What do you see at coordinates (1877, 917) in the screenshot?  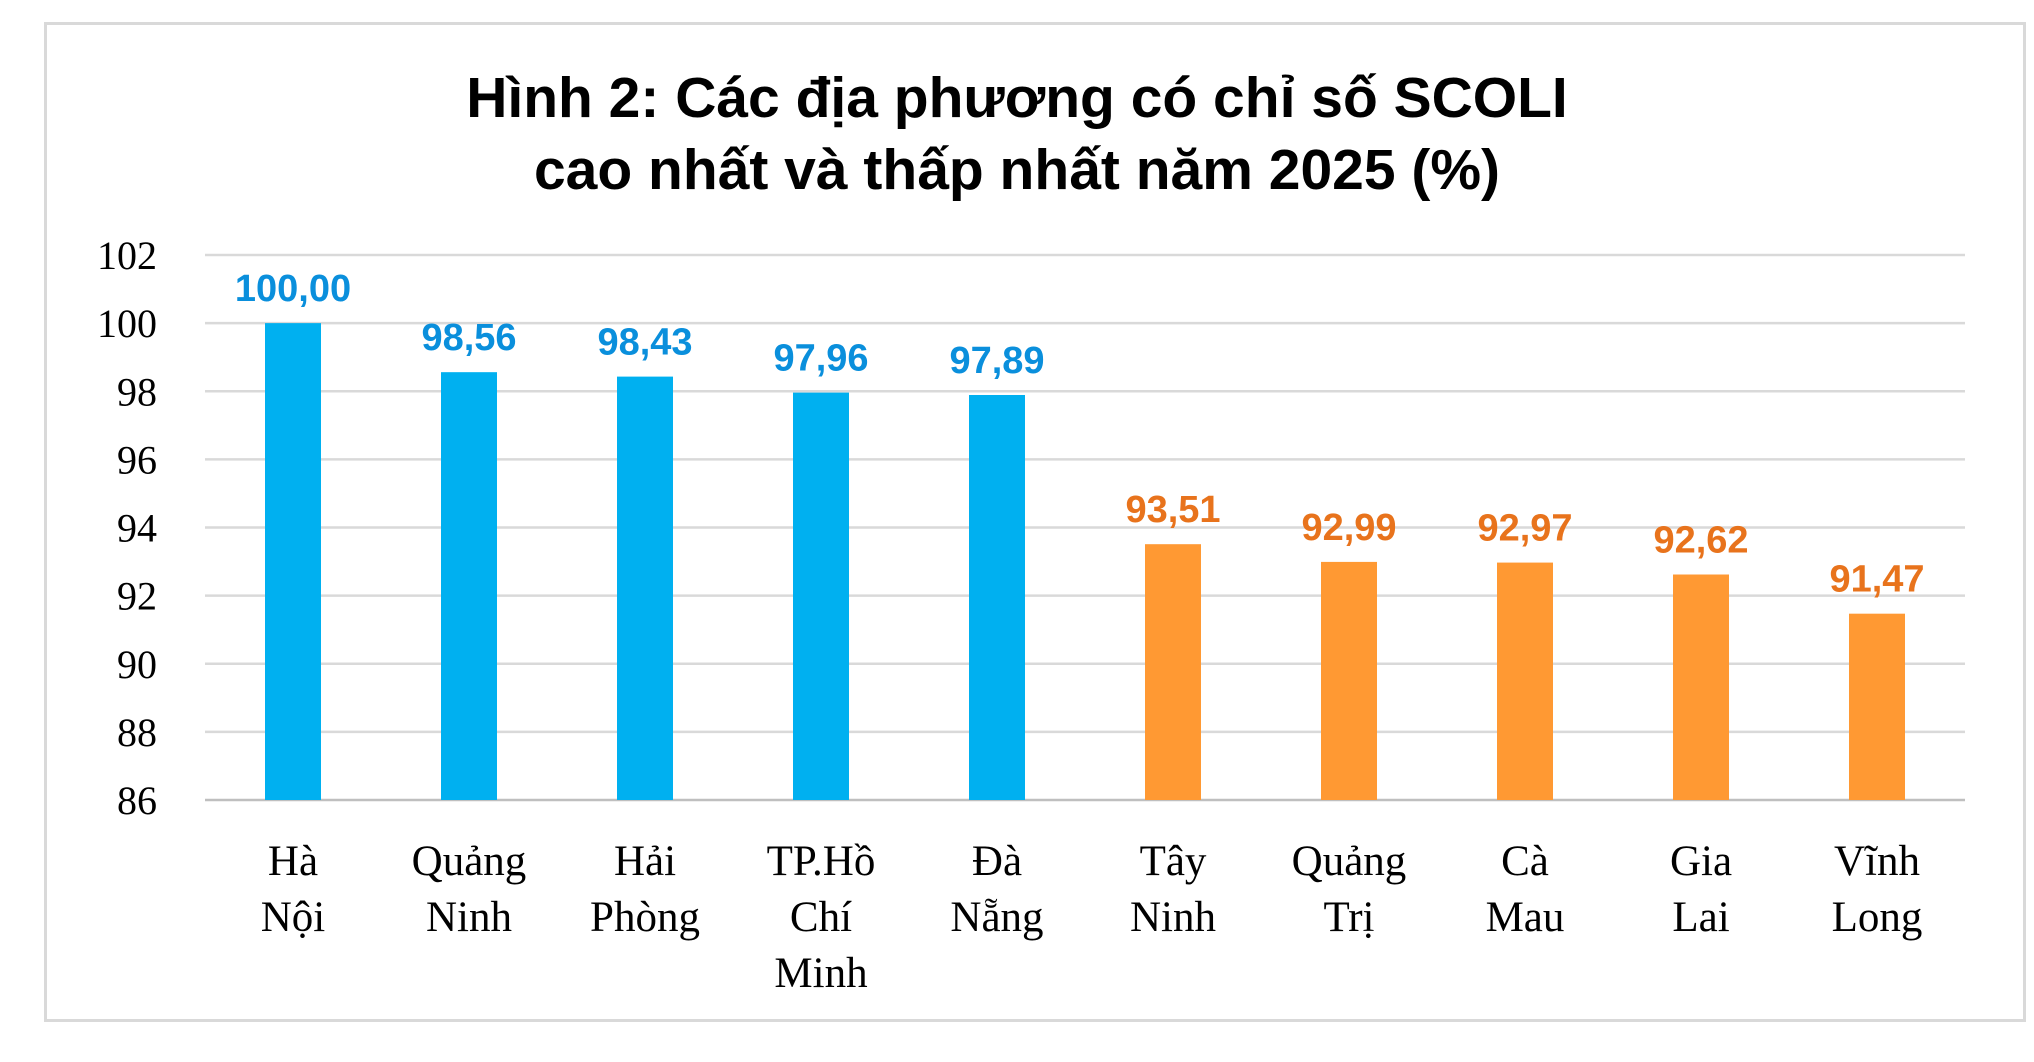 I see `x-tick-label: Long` at bounding box center [1877, 917].